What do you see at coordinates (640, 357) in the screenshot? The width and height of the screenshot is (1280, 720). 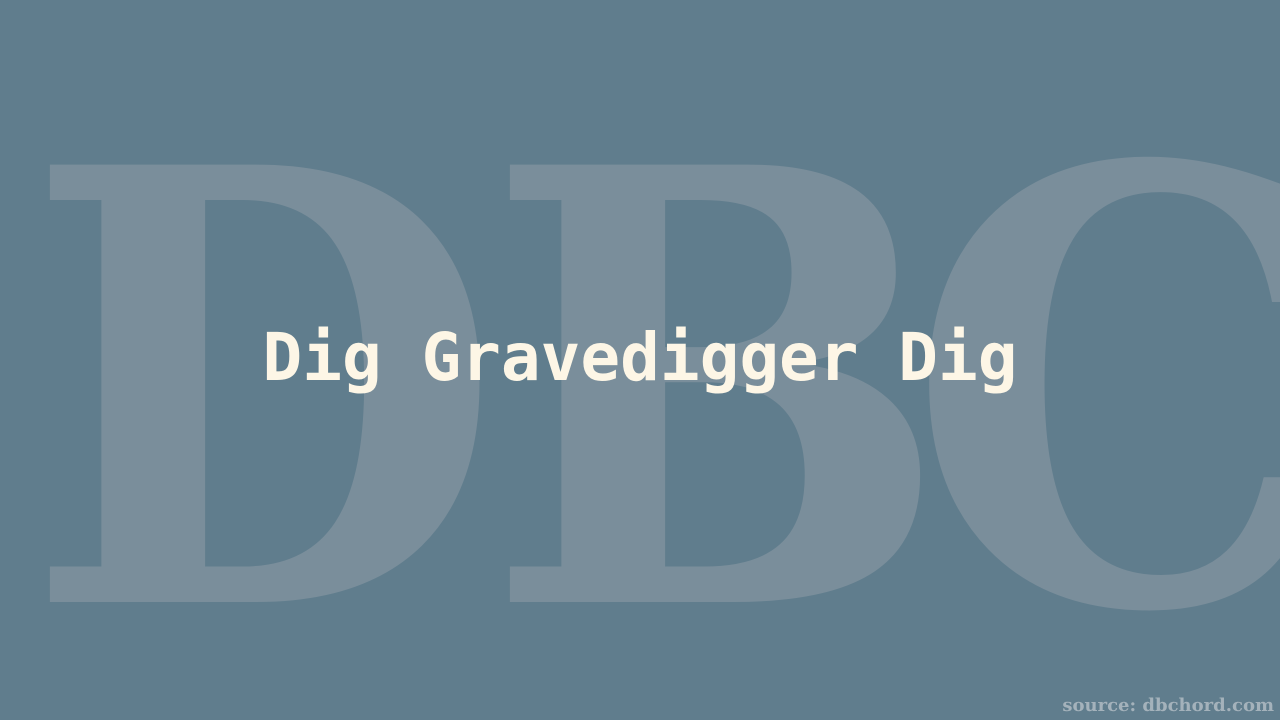 I see `song-title: Dig Gravedigger Dig` at bounding box center [640, 357].